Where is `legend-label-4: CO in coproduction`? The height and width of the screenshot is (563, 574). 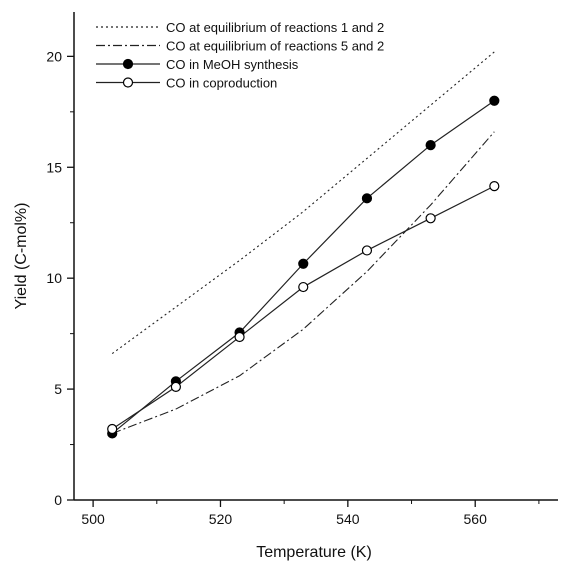 legend-label-4: CO in coproduction is located at coordinates (221, 83).